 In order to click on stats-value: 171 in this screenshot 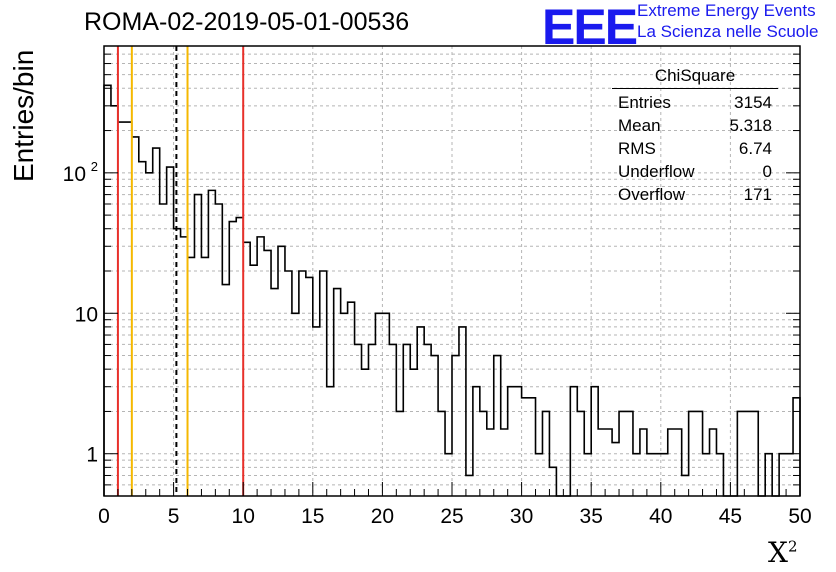, I will do `click(757, 194)`.